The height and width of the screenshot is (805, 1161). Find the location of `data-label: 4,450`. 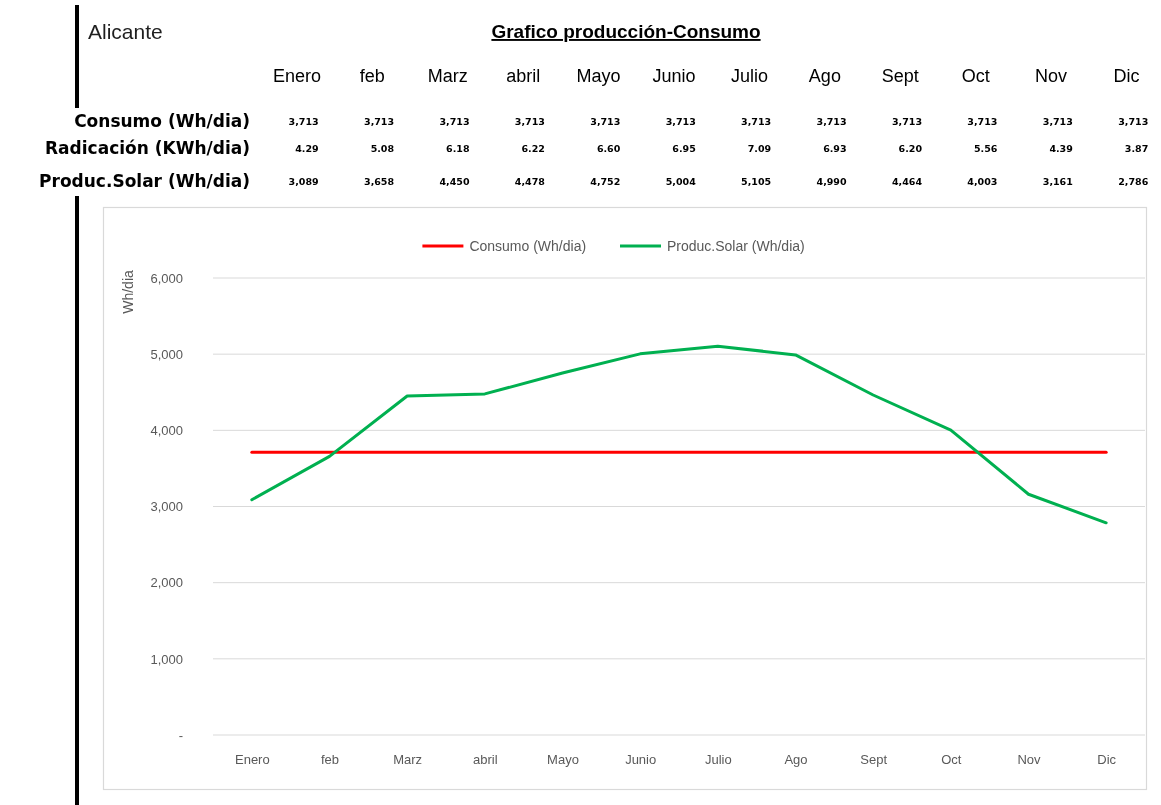

data-label: 4,450 is located at coordinates (454, 181).